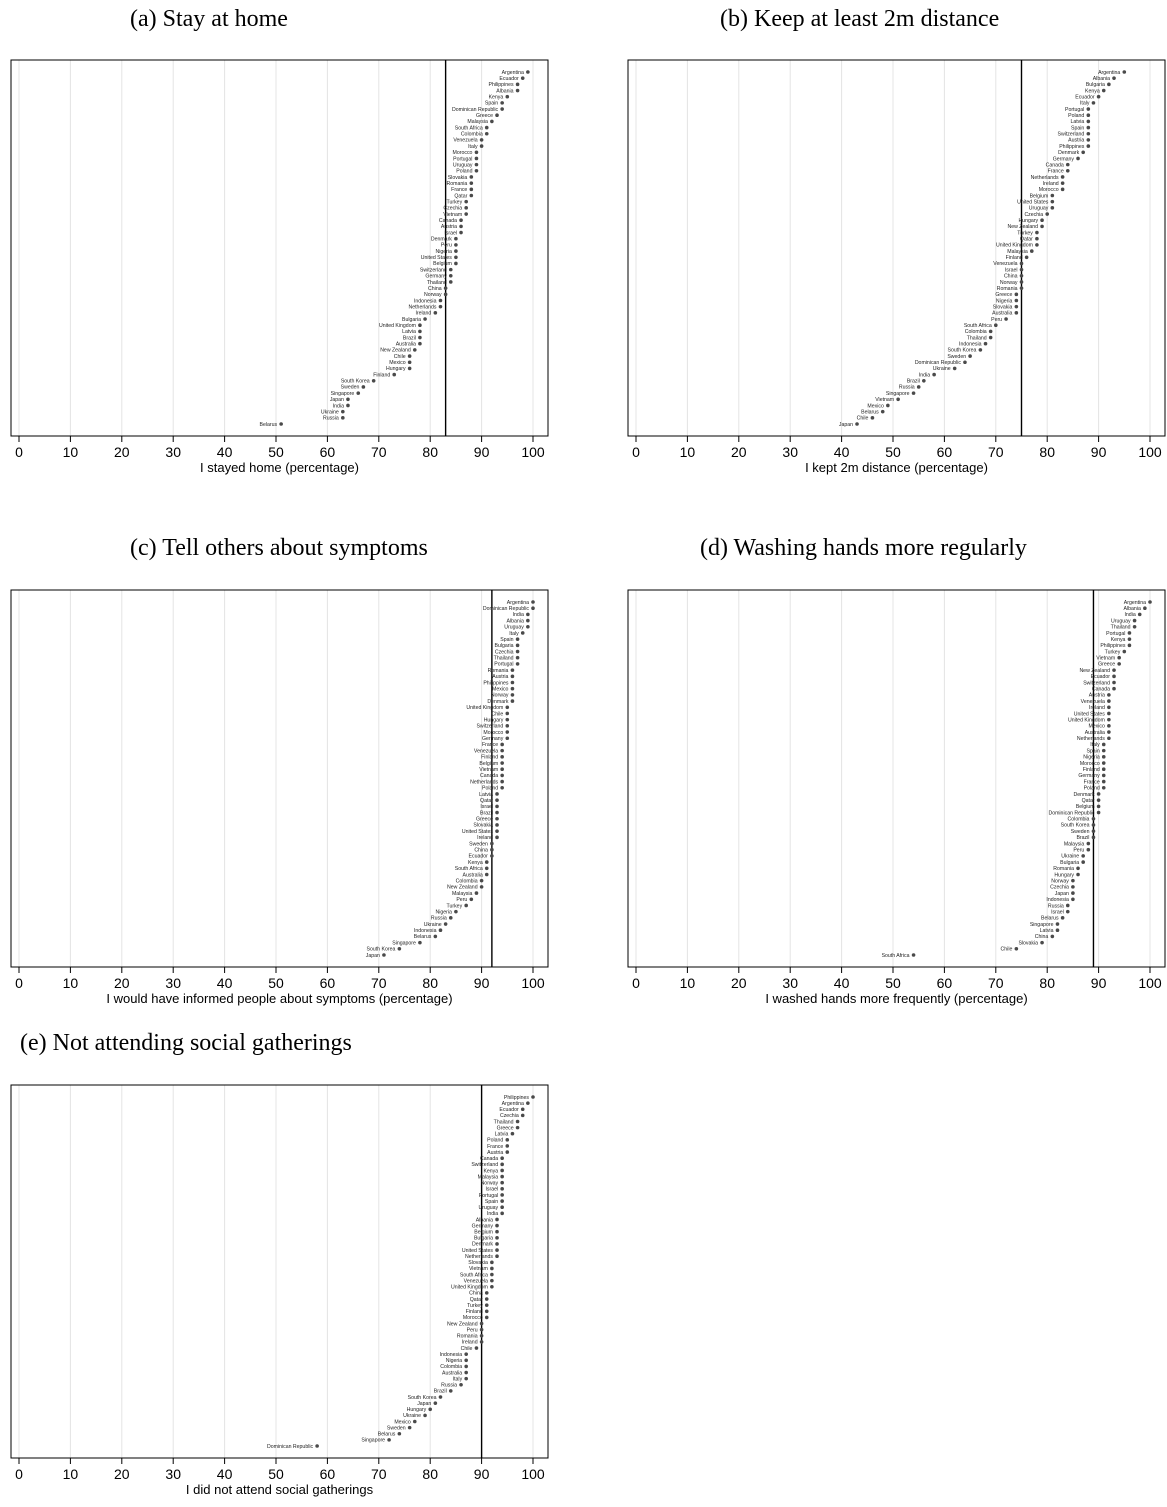 Image resolution: width=1167 pixels, height=1507 pixels. What do you see at coordinates (411, 320) in the screenshot?
I see `point-label: Bulgaria` at bounding box center [411, 320].